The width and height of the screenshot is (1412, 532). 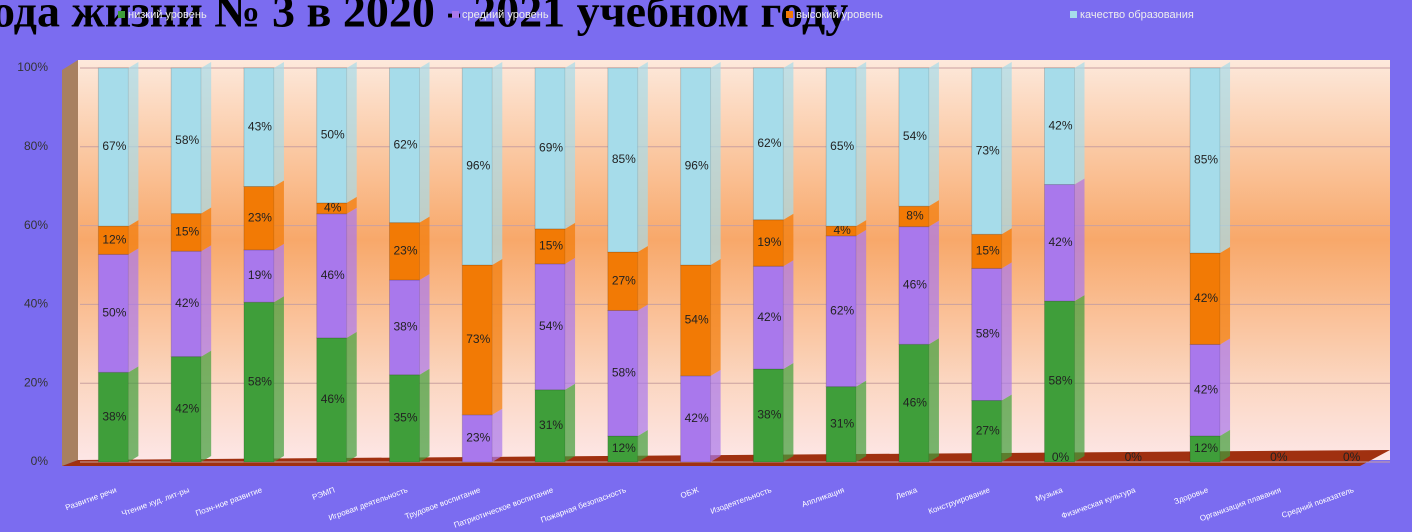 I want to click on y-tick-label: 20%, so click(x=36, y=382).